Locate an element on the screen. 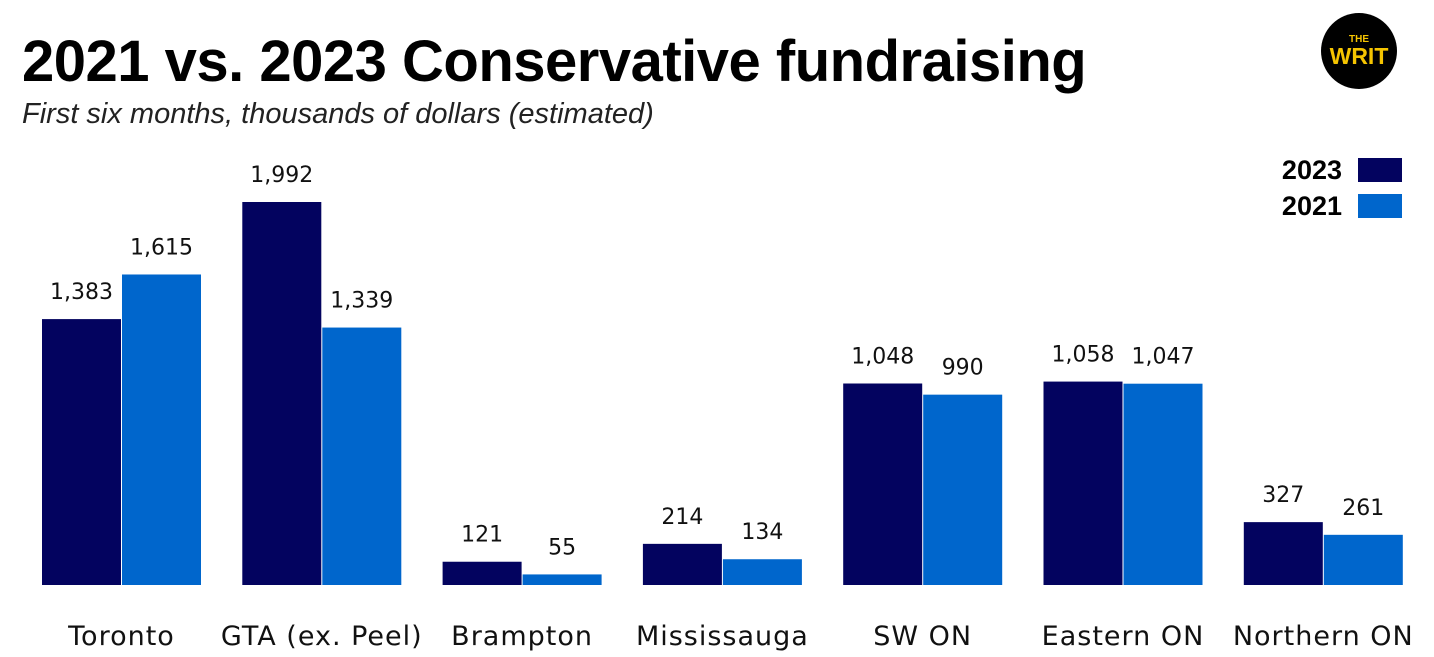 This screenshot has height=657, width=1434. value-label-2023-3: 214 is located at coordinates (682, 517).